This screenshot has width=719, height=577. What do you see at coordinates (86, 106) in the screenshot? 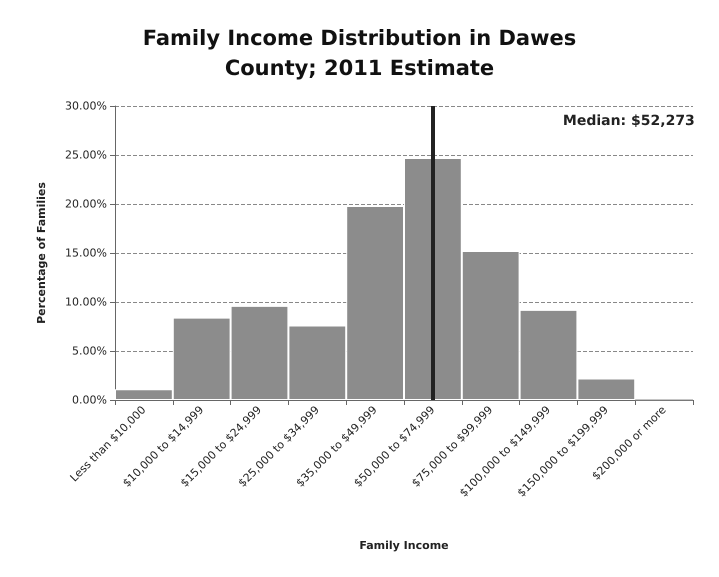
I see `y-tick-label: 30.00%` at bounding box center [86, 106].